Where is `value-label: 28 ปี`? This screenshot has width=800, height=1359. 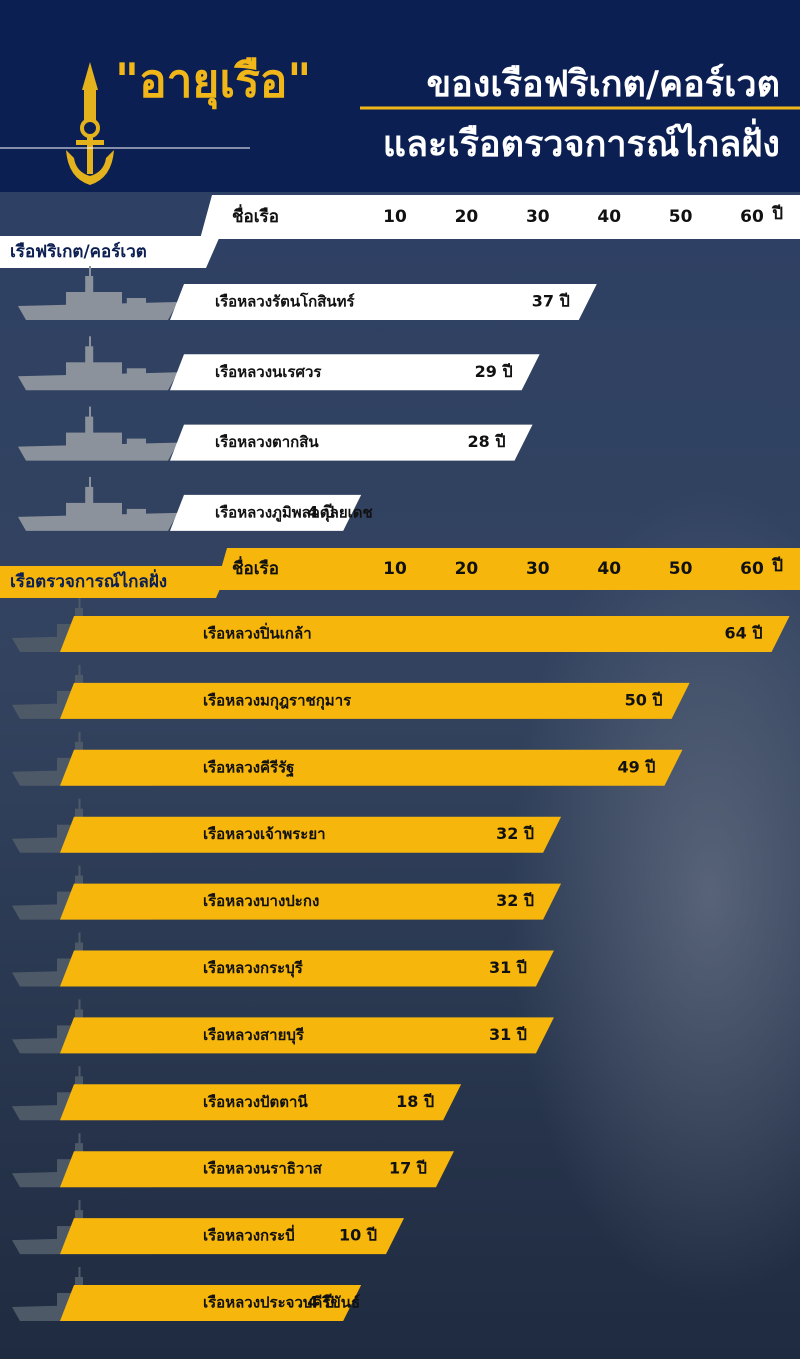
value-label: 28 ปี is located at coordinates (487, 441).